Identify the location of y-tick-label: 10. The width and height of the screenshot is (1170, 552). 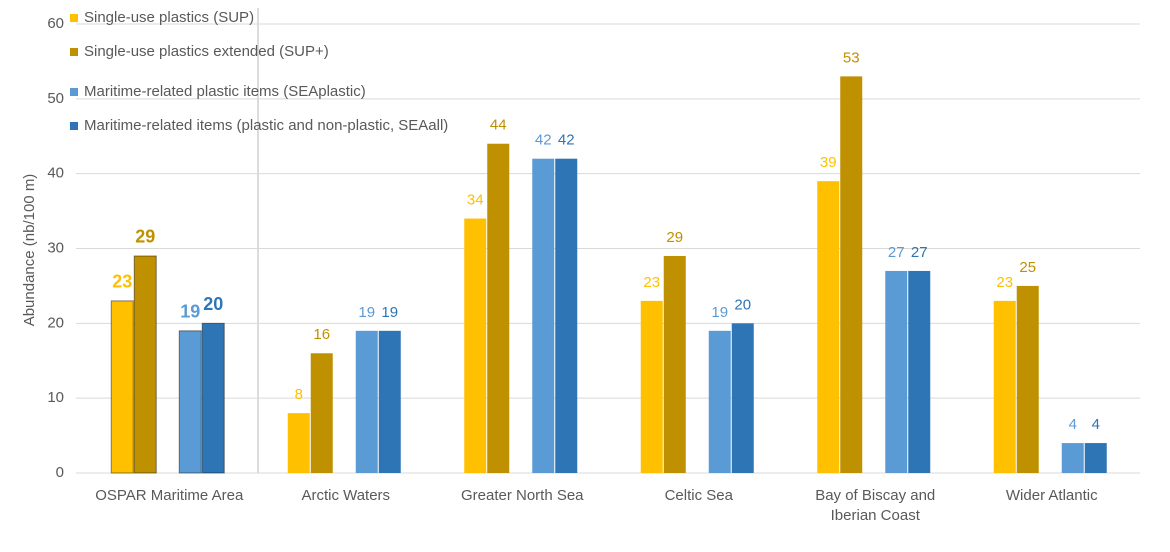
(55, 397).